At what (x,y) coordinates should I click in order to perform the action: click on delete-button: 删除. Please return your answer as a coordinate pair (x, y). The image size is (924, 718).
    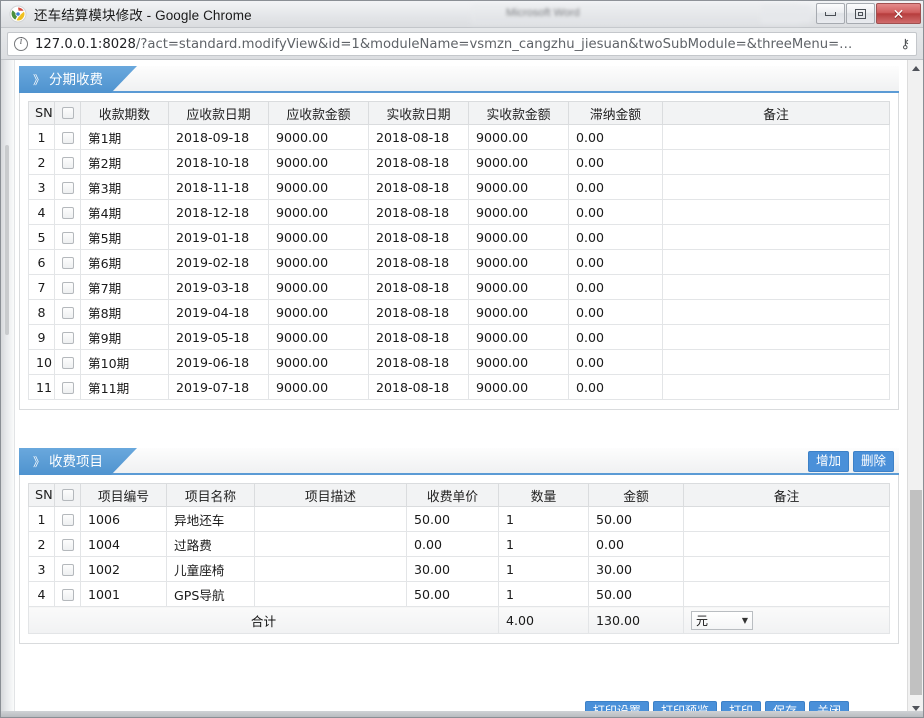
    Looking at the image, I should click on (873, 461).